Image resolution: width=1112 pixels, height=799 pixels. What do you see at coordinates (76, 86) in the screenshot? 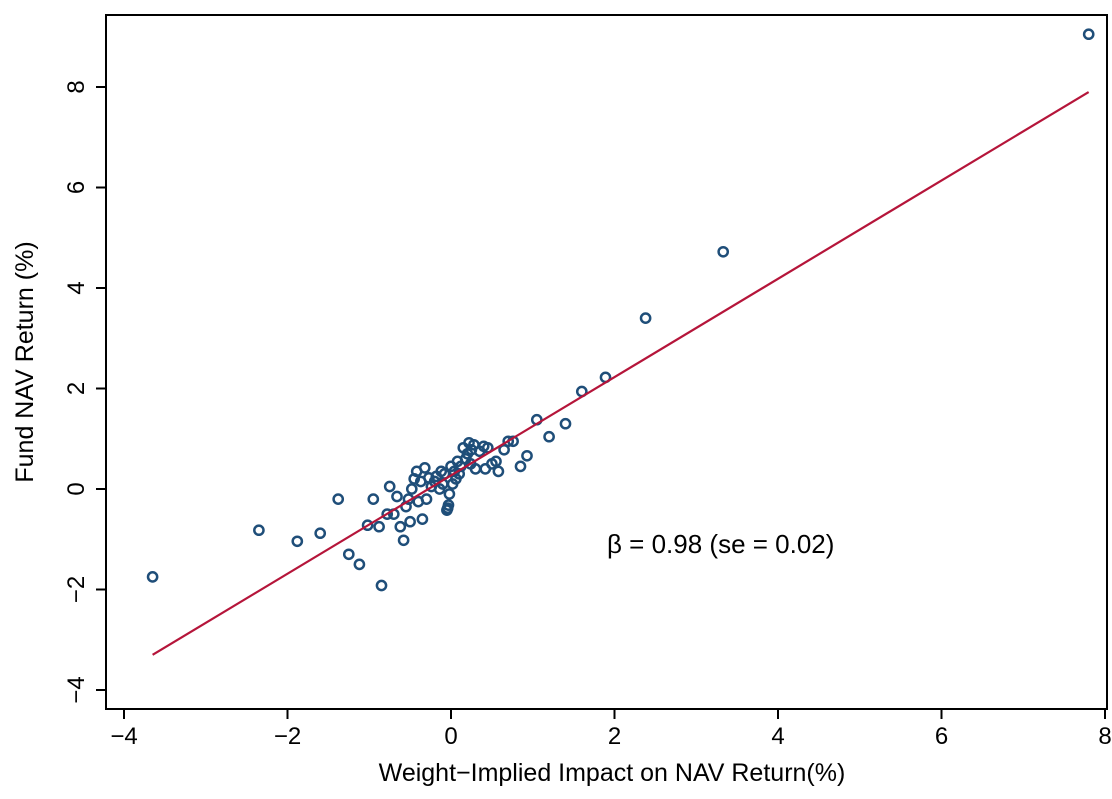
I see `y-tick-label: 8` at bounding box center [76, 86].